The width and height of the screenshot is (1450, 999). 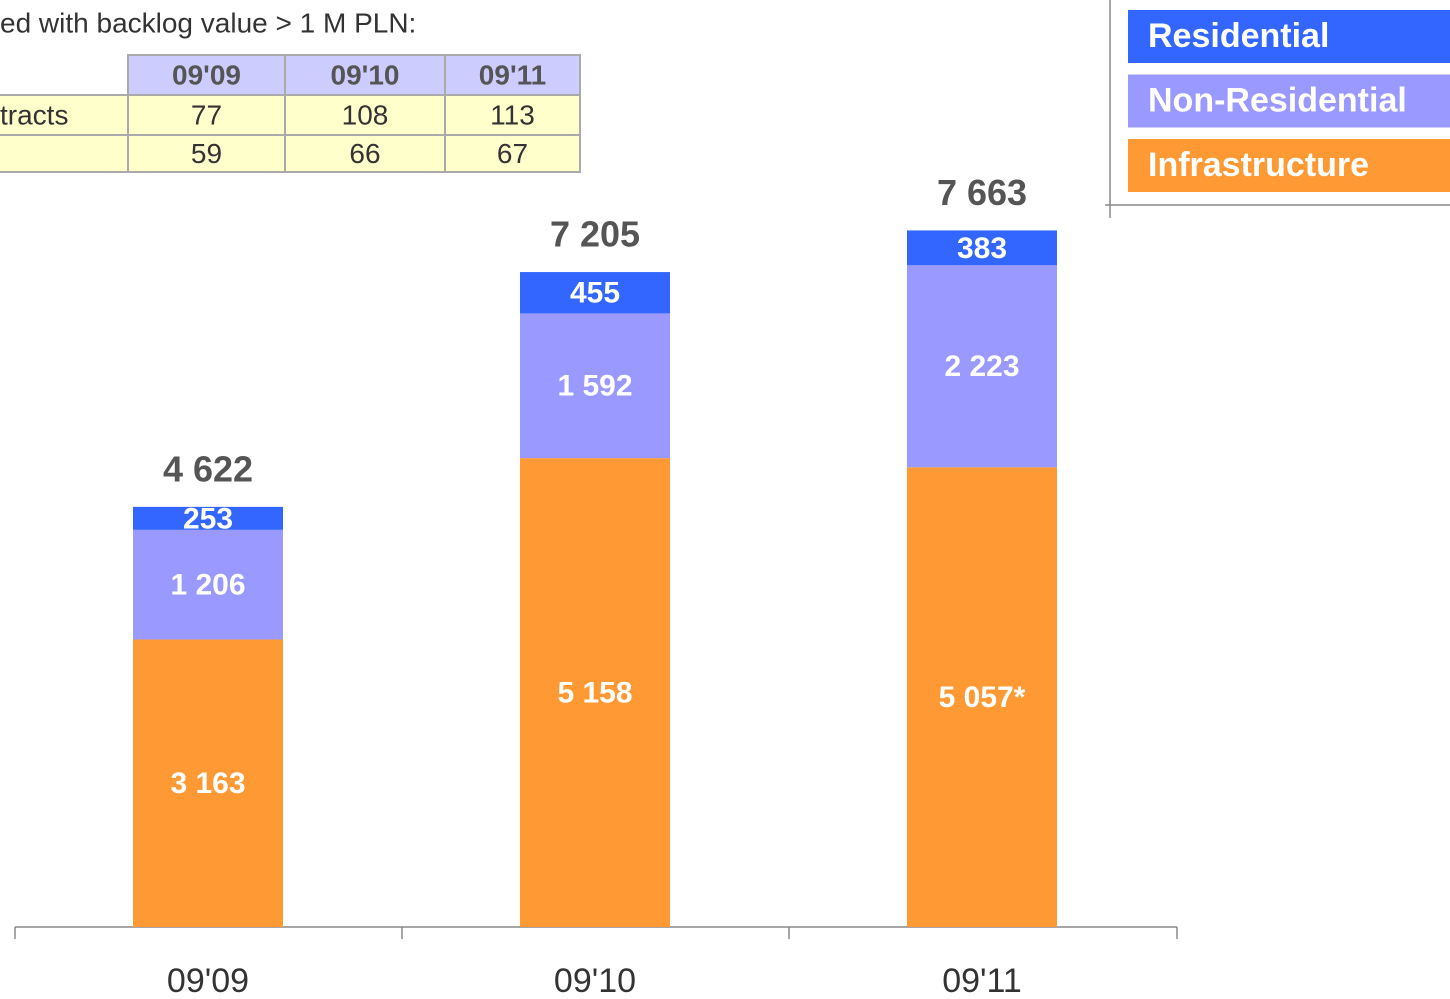 I want to click on value-label: 5 158, so click(x=594, y=692).